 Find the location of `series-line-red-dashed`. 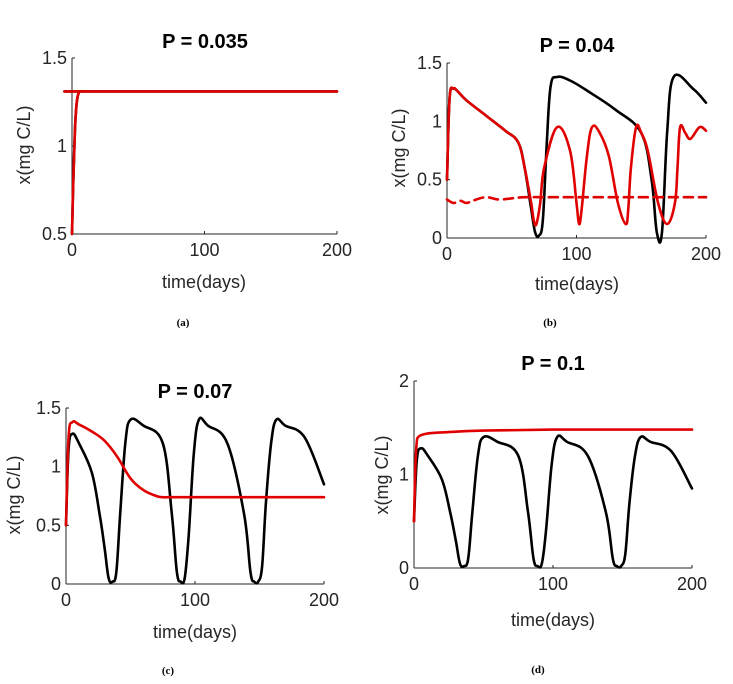

series-line-red-dashed is located at coordinates (576, 200).